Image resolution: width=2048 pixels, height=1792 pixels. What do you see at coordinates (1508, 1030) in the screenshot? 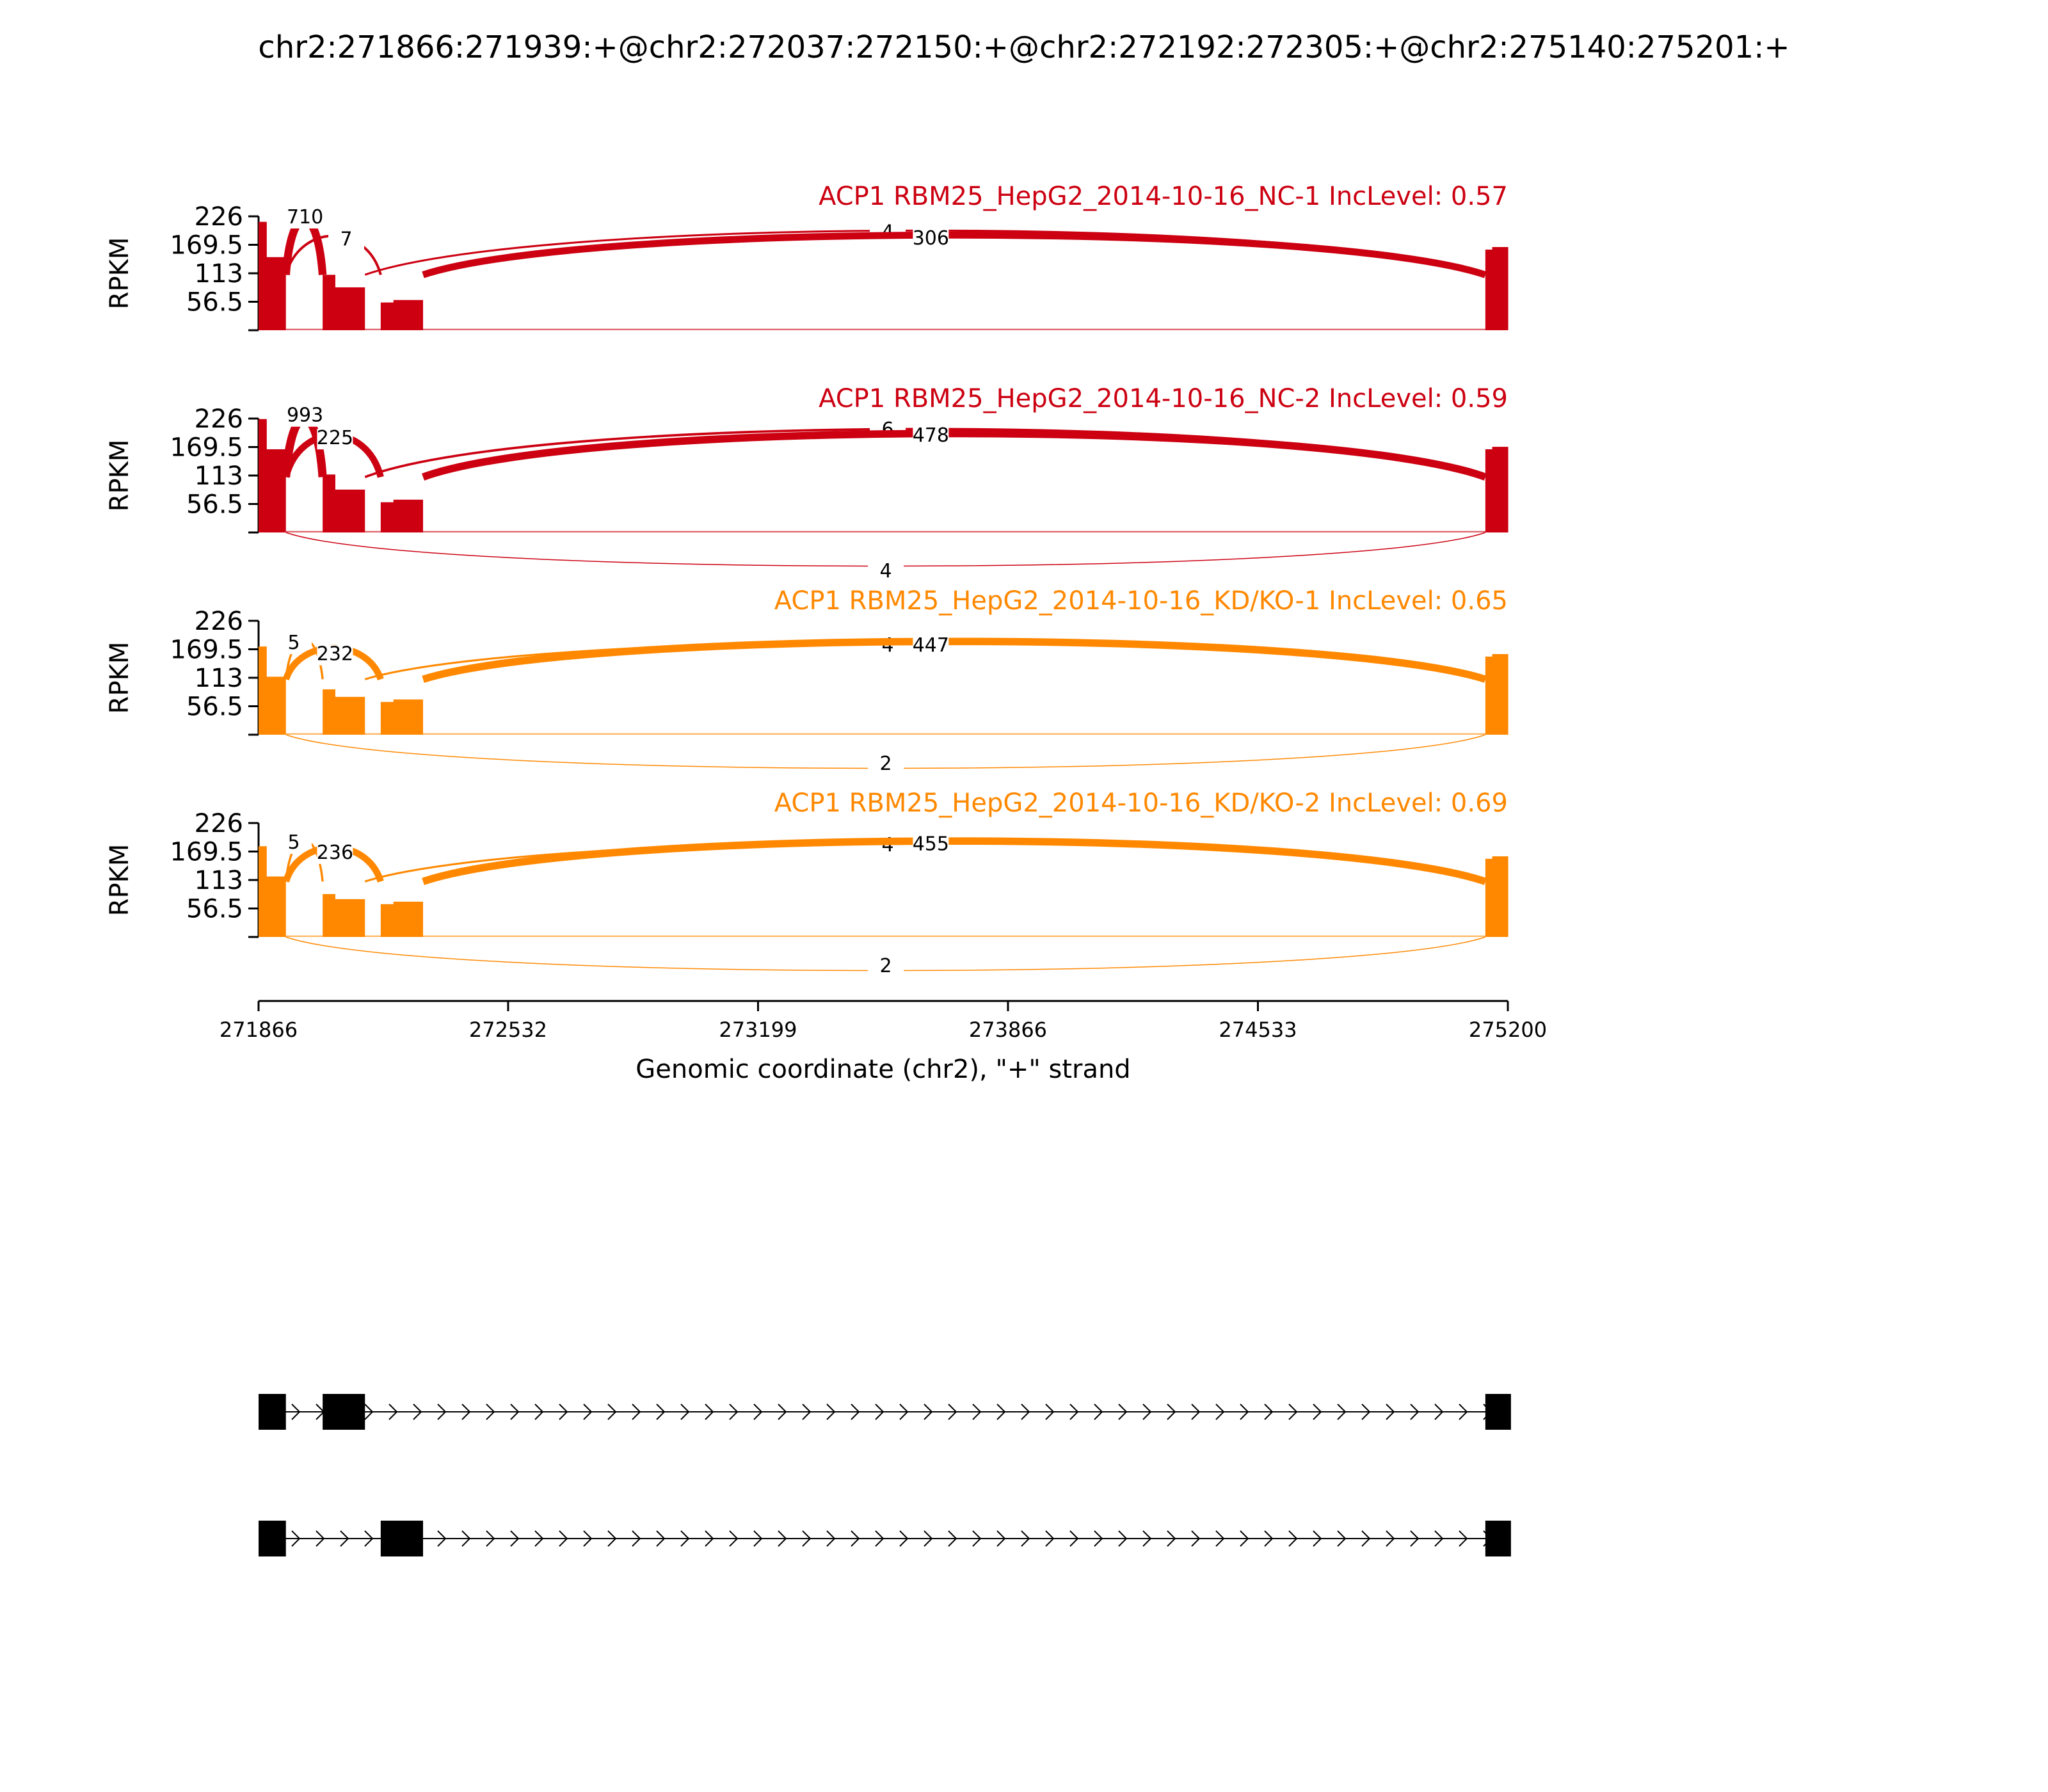
I see `x-tick-label: 275200` at bounding box center [1508, 1030].